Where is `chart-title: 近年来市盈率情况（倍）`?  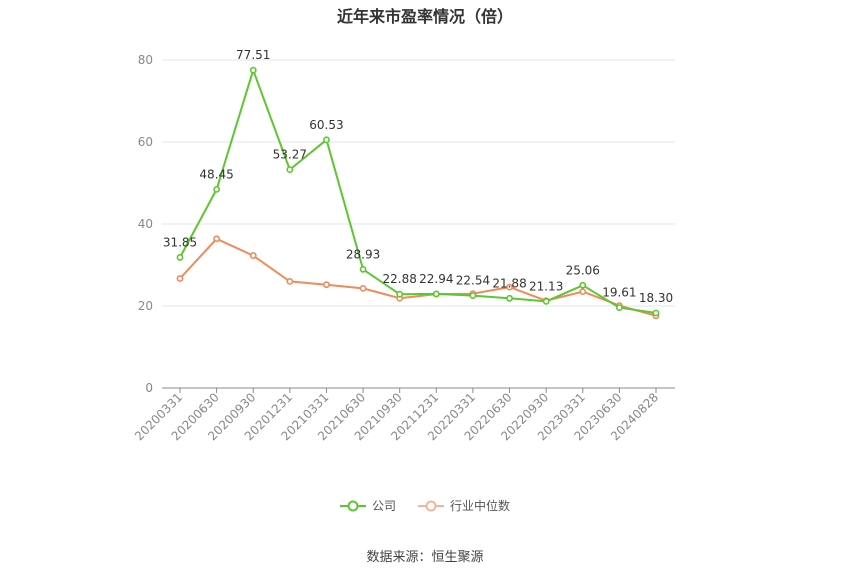
chart-title: 近年来市盈率情况（倍） is located at coordinates (424, 16).